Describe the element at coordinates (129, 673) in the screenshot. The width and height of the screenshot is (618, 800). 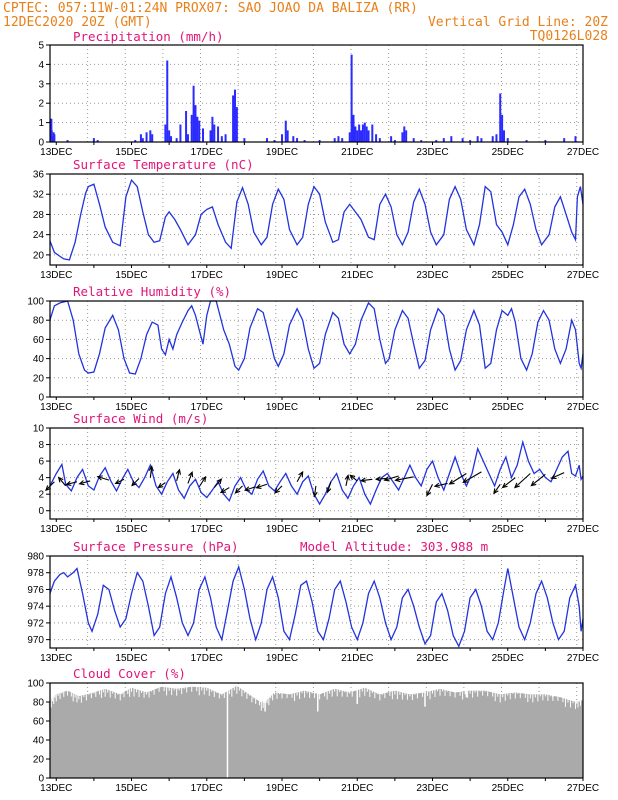
I see `panel-title: Cloud Cover (%)` at that location.